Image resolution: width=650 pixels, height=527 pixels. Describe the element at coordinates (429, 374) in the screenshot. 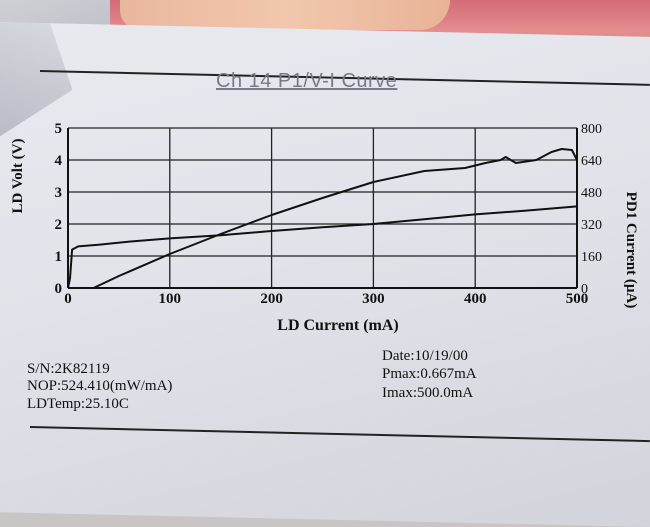

I see `pmax-value: Pmax:0.667mA` at that location.